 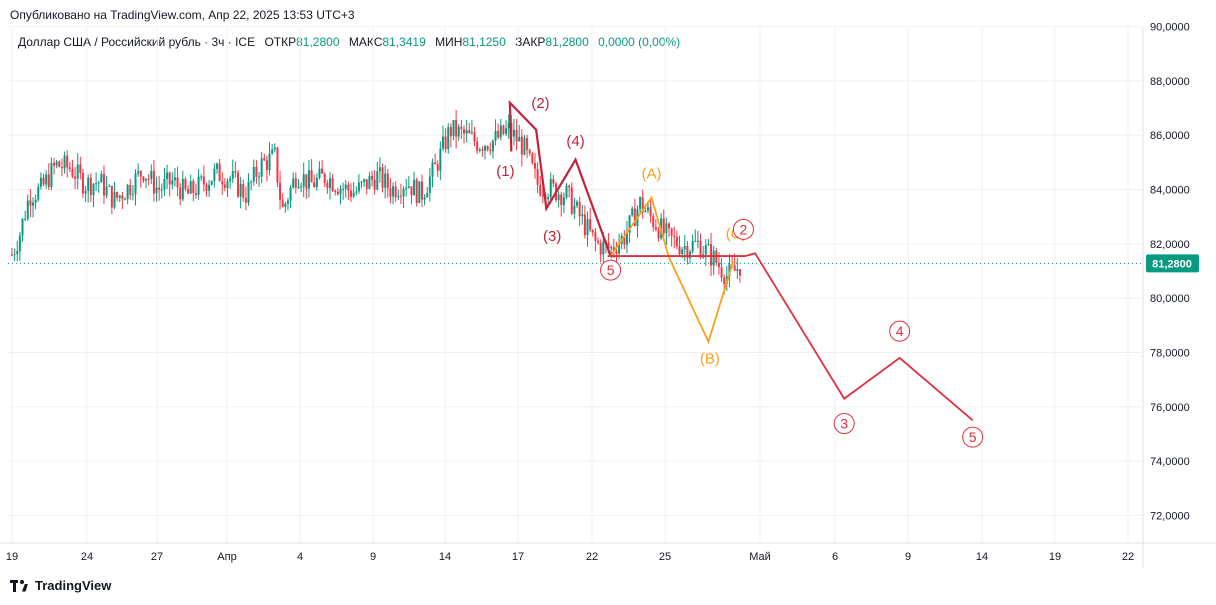 I want to click on wave-label: (4), so click(x=575, y=141).